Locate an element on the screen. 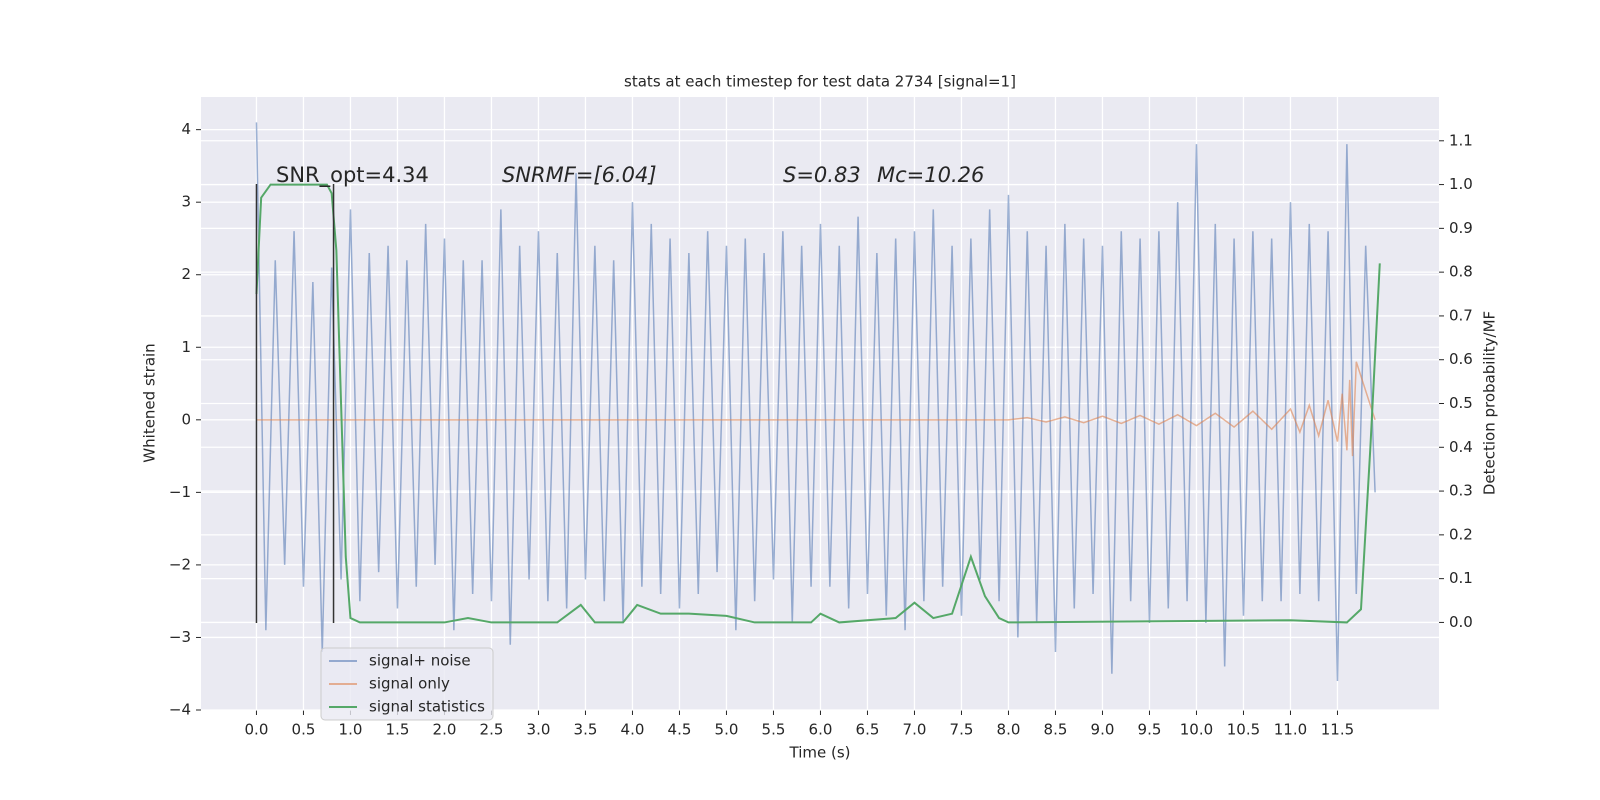 The width and height of the screenshot is (1600, 800). x-tick-label: 8.0 is located at coordinates (1009, 730).